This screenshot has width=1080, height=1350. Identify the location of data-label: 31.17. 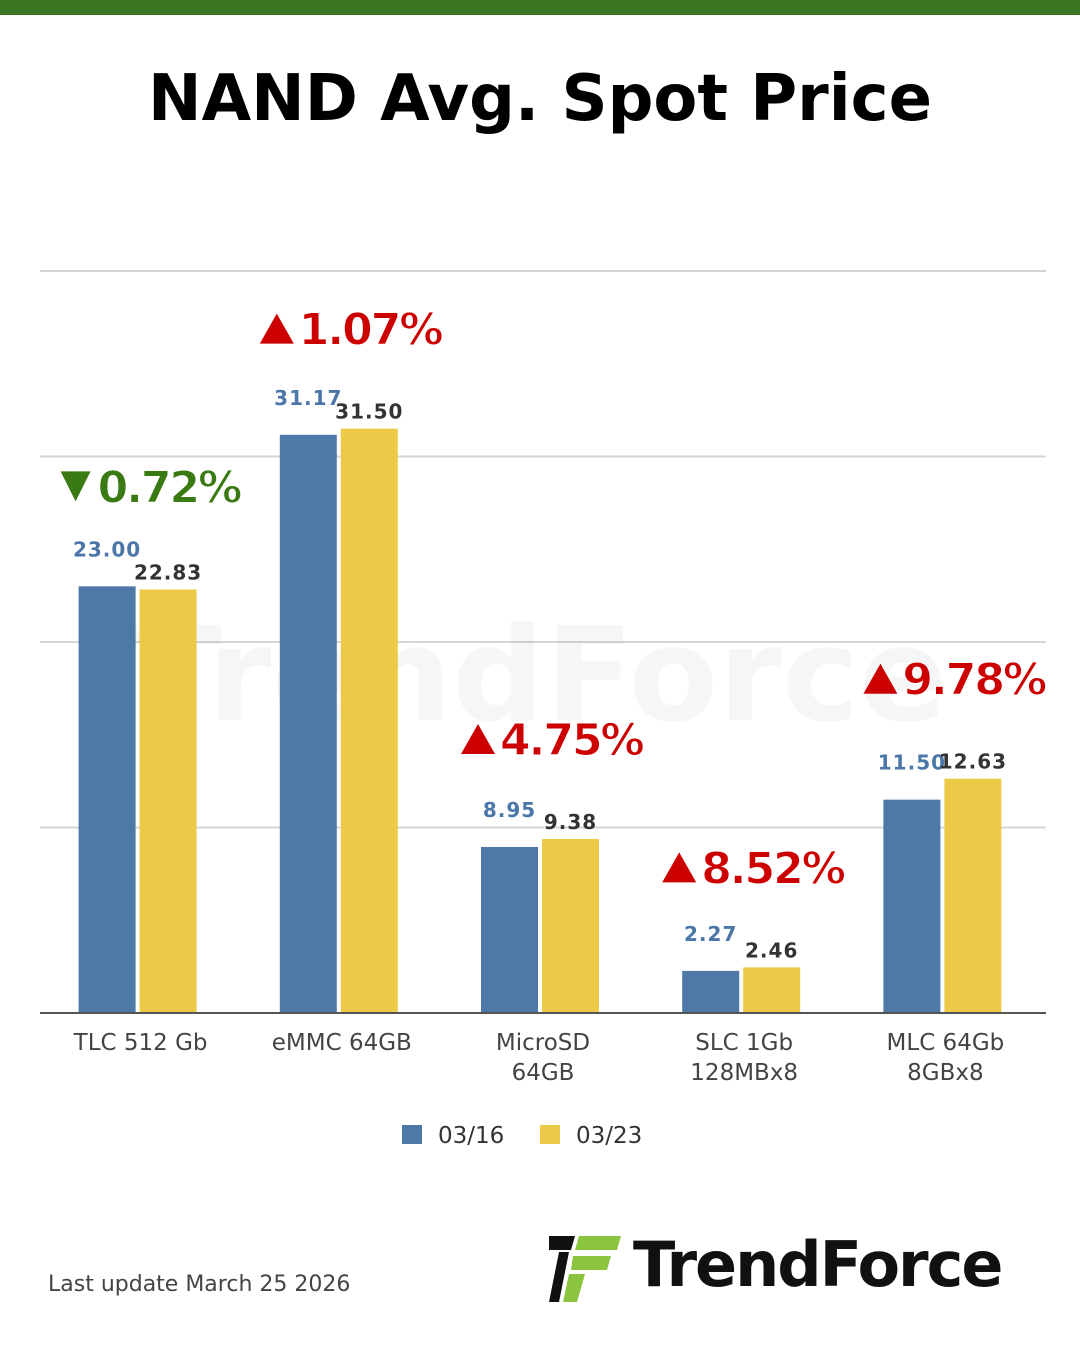
(308, 398).